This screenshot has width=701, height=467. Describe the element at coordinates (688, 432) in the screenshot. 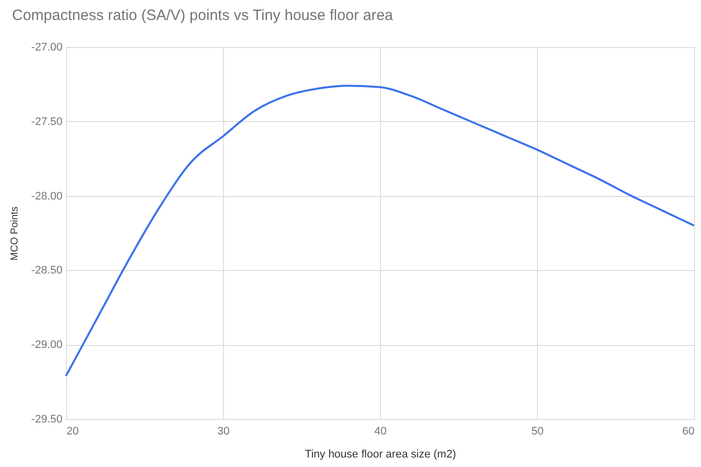

I see `x-tick-label: 60` at that location.